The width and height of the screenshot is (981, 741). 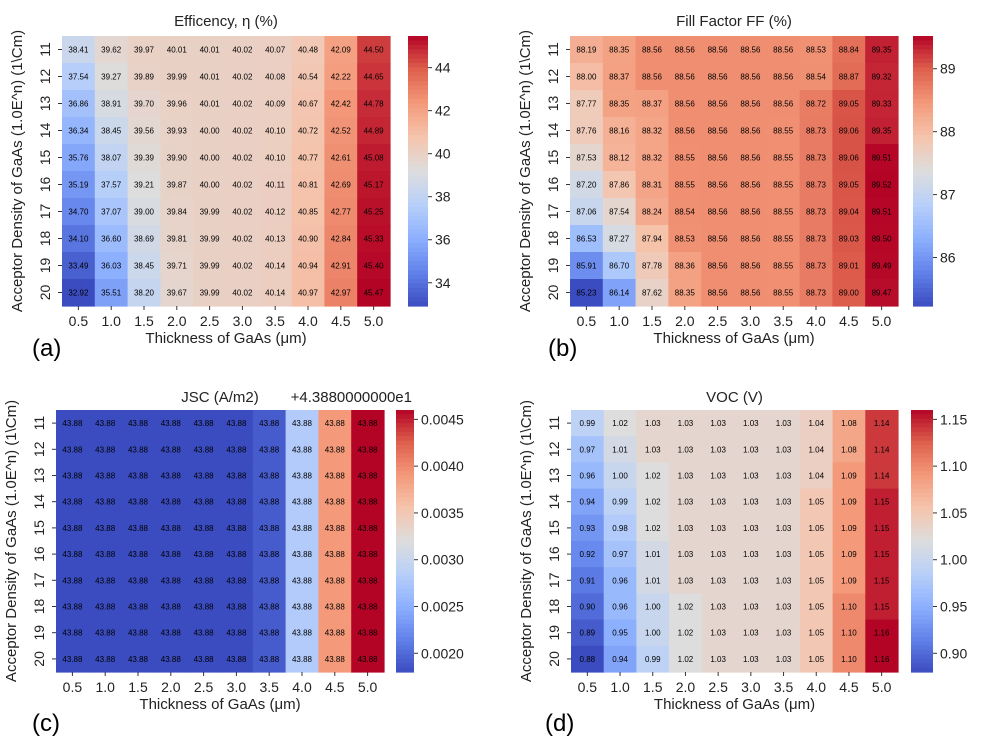 I want to click on cell-value-label: 40.01, so click(x=210, y=104).